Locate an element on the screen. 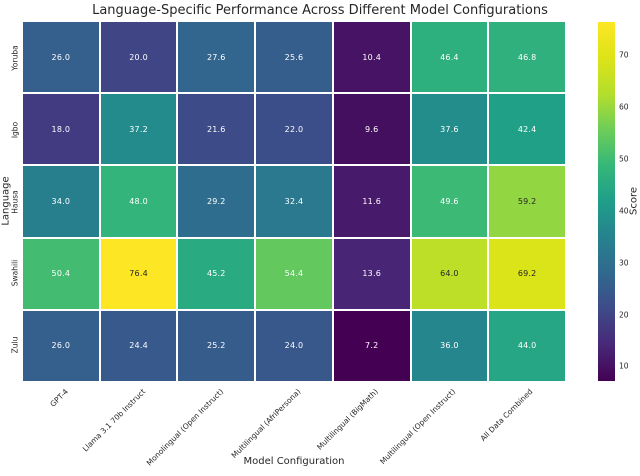  heatmap-cell: 24.4 is located at coordinates (138, 345).